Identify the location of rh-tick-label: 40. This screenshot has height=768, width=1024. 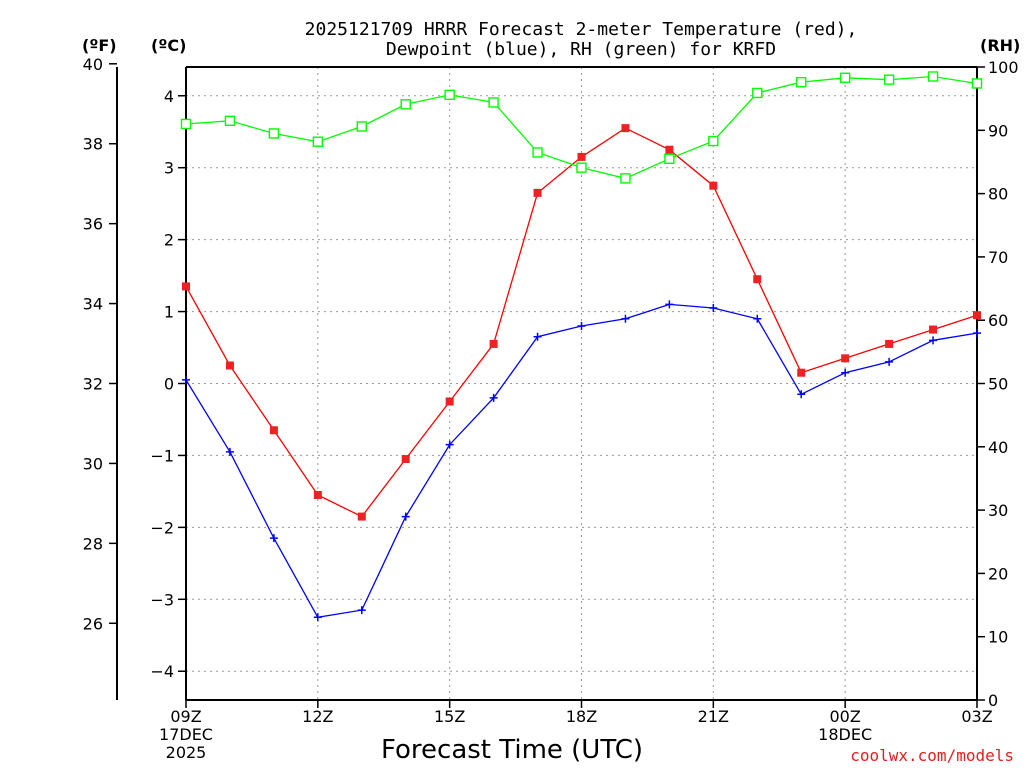
(998, 447).